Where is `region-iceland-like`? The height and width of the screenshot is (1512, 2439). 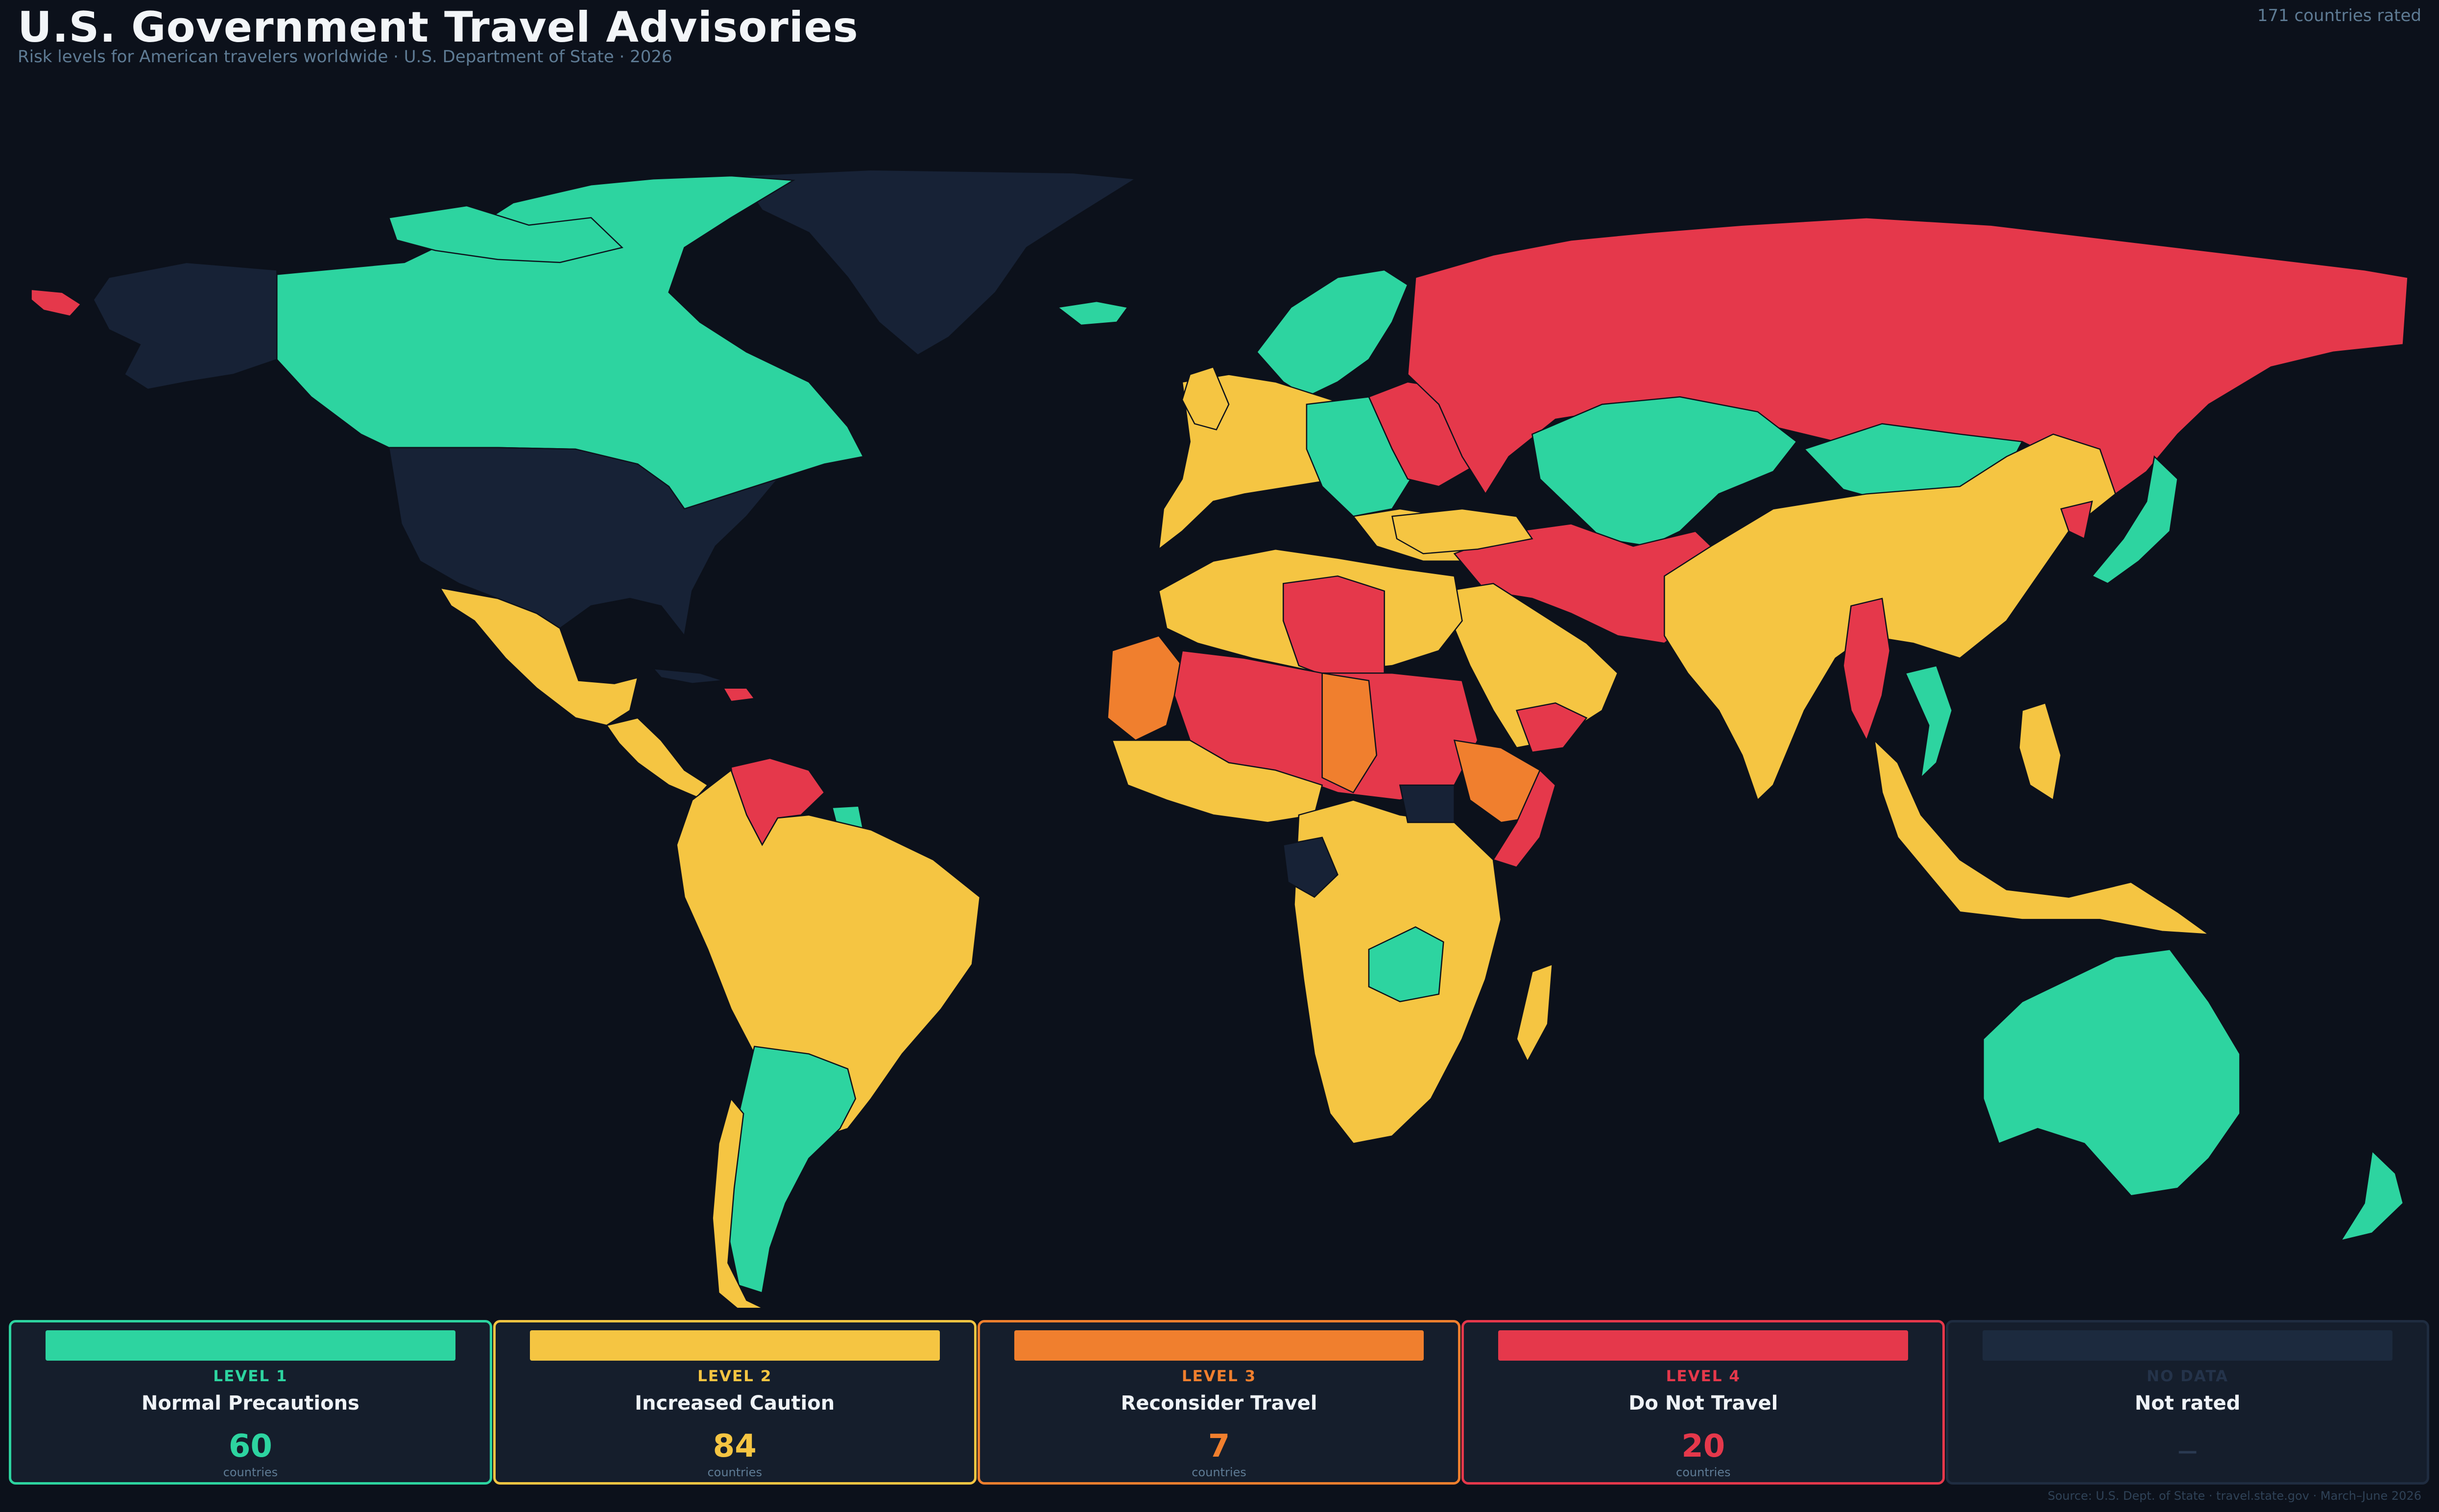
region-iceland-like is located at coordinates (1092, 313).